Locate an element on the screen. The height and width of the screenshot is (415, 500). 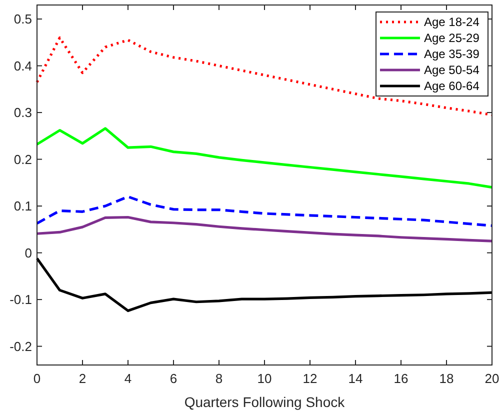
x-tick-label: 2 is located at coordinates (82, 378).